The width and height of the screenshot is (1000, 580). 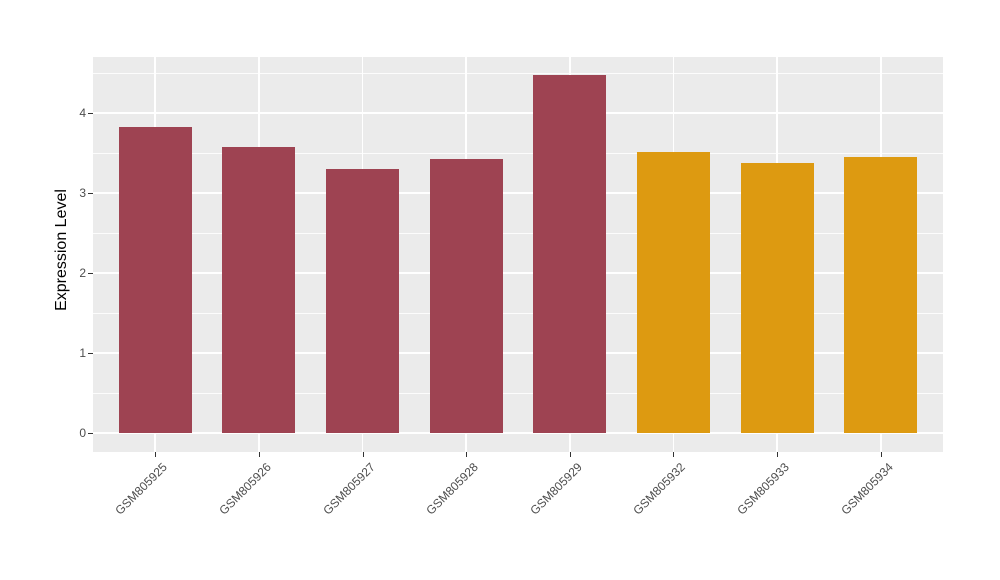 I want to click on bar-GSM805928, so click(x=466, y=295).